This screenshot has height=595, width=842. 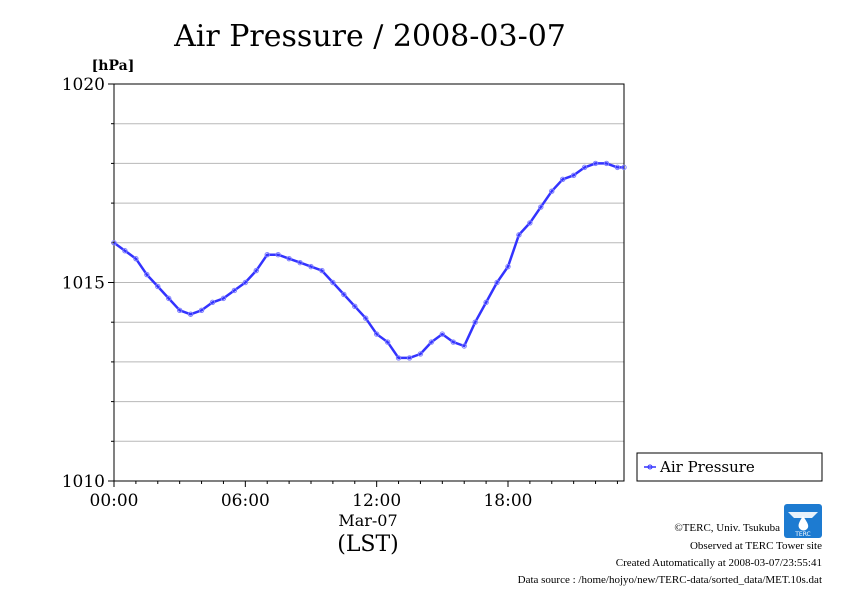 I want to click on y-tick-label: 1020, so click(x=83, y=85).